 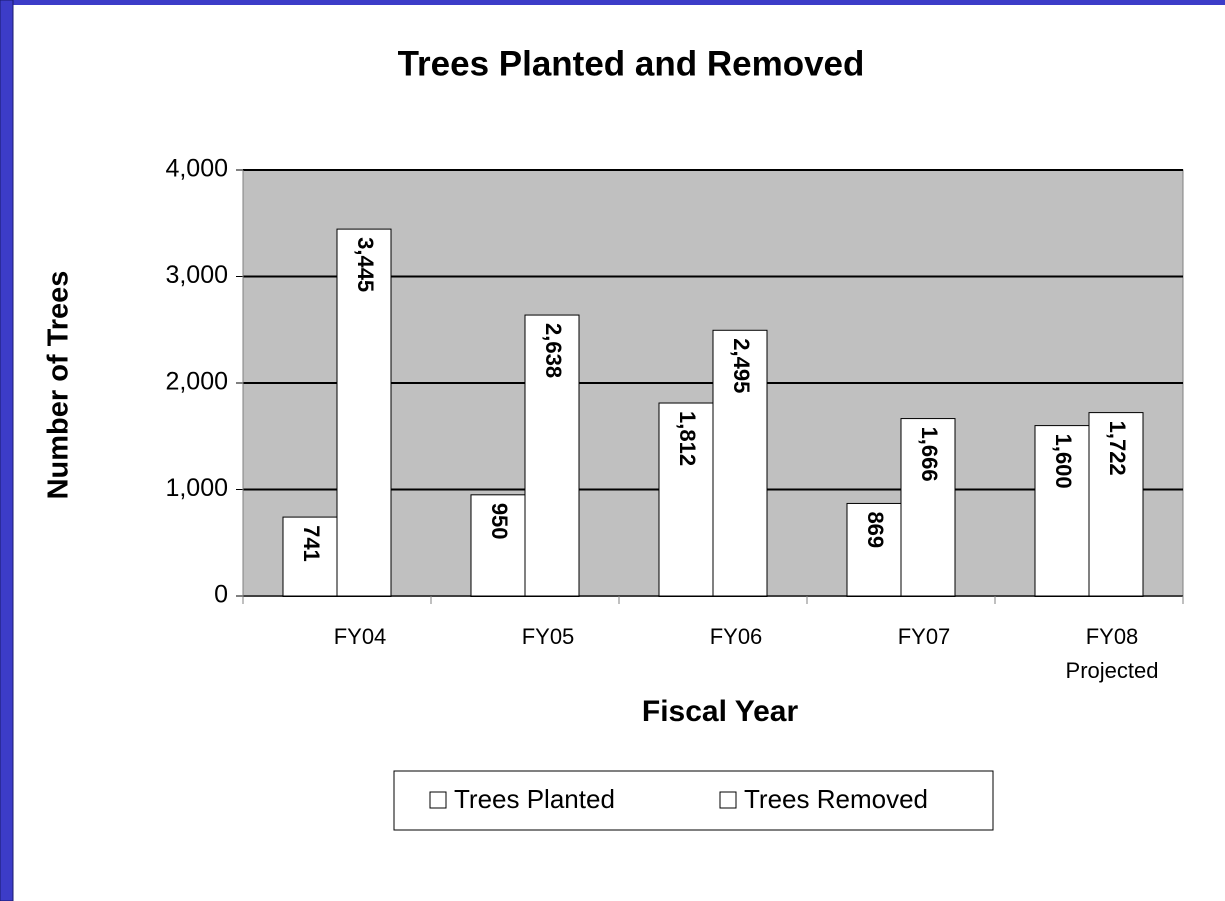 I want to click on x-tick-label: FY05, so click(x=548, y=636).